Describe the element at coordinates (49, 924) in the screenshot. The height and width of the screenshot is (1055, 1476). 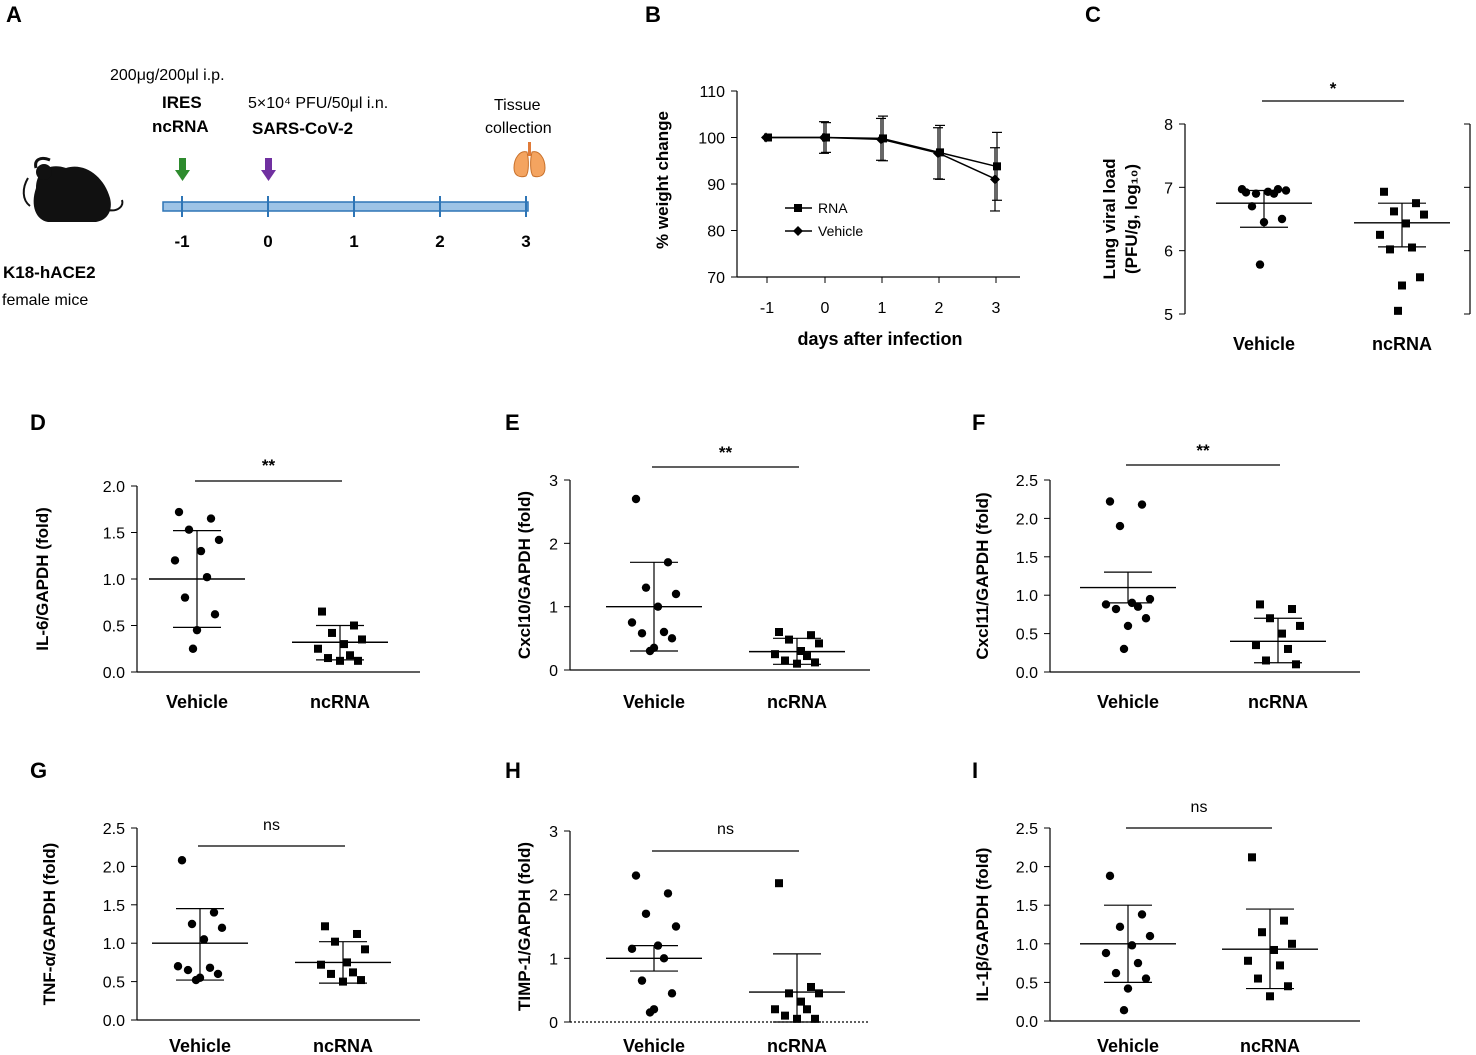
I see `panel-g-ylabel: TNF-α/GAPDH (fold)` at that location.